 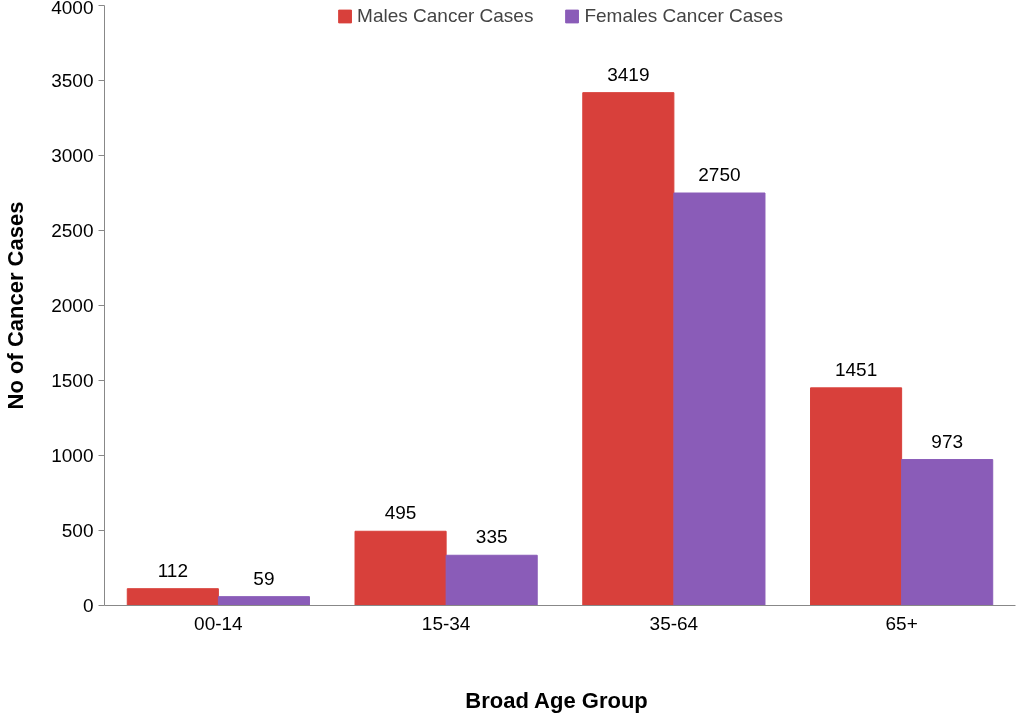 I want to click on data-label: 2750, so click(x=719, y=174).